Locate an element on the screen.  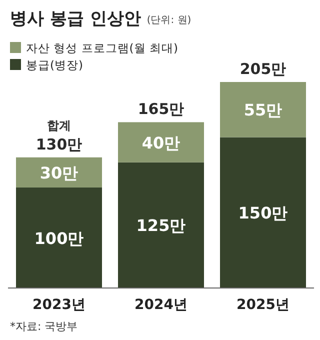
text: *자료: 국방부 is located at coordinates (44, 326).